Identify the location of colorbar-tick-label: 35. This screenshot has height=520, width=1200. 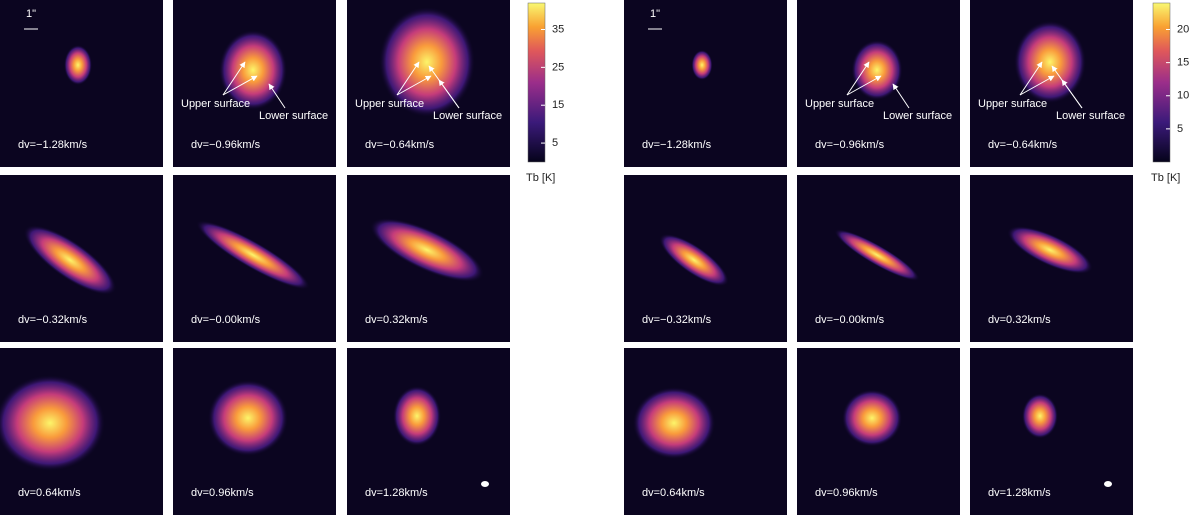
(558, 29).